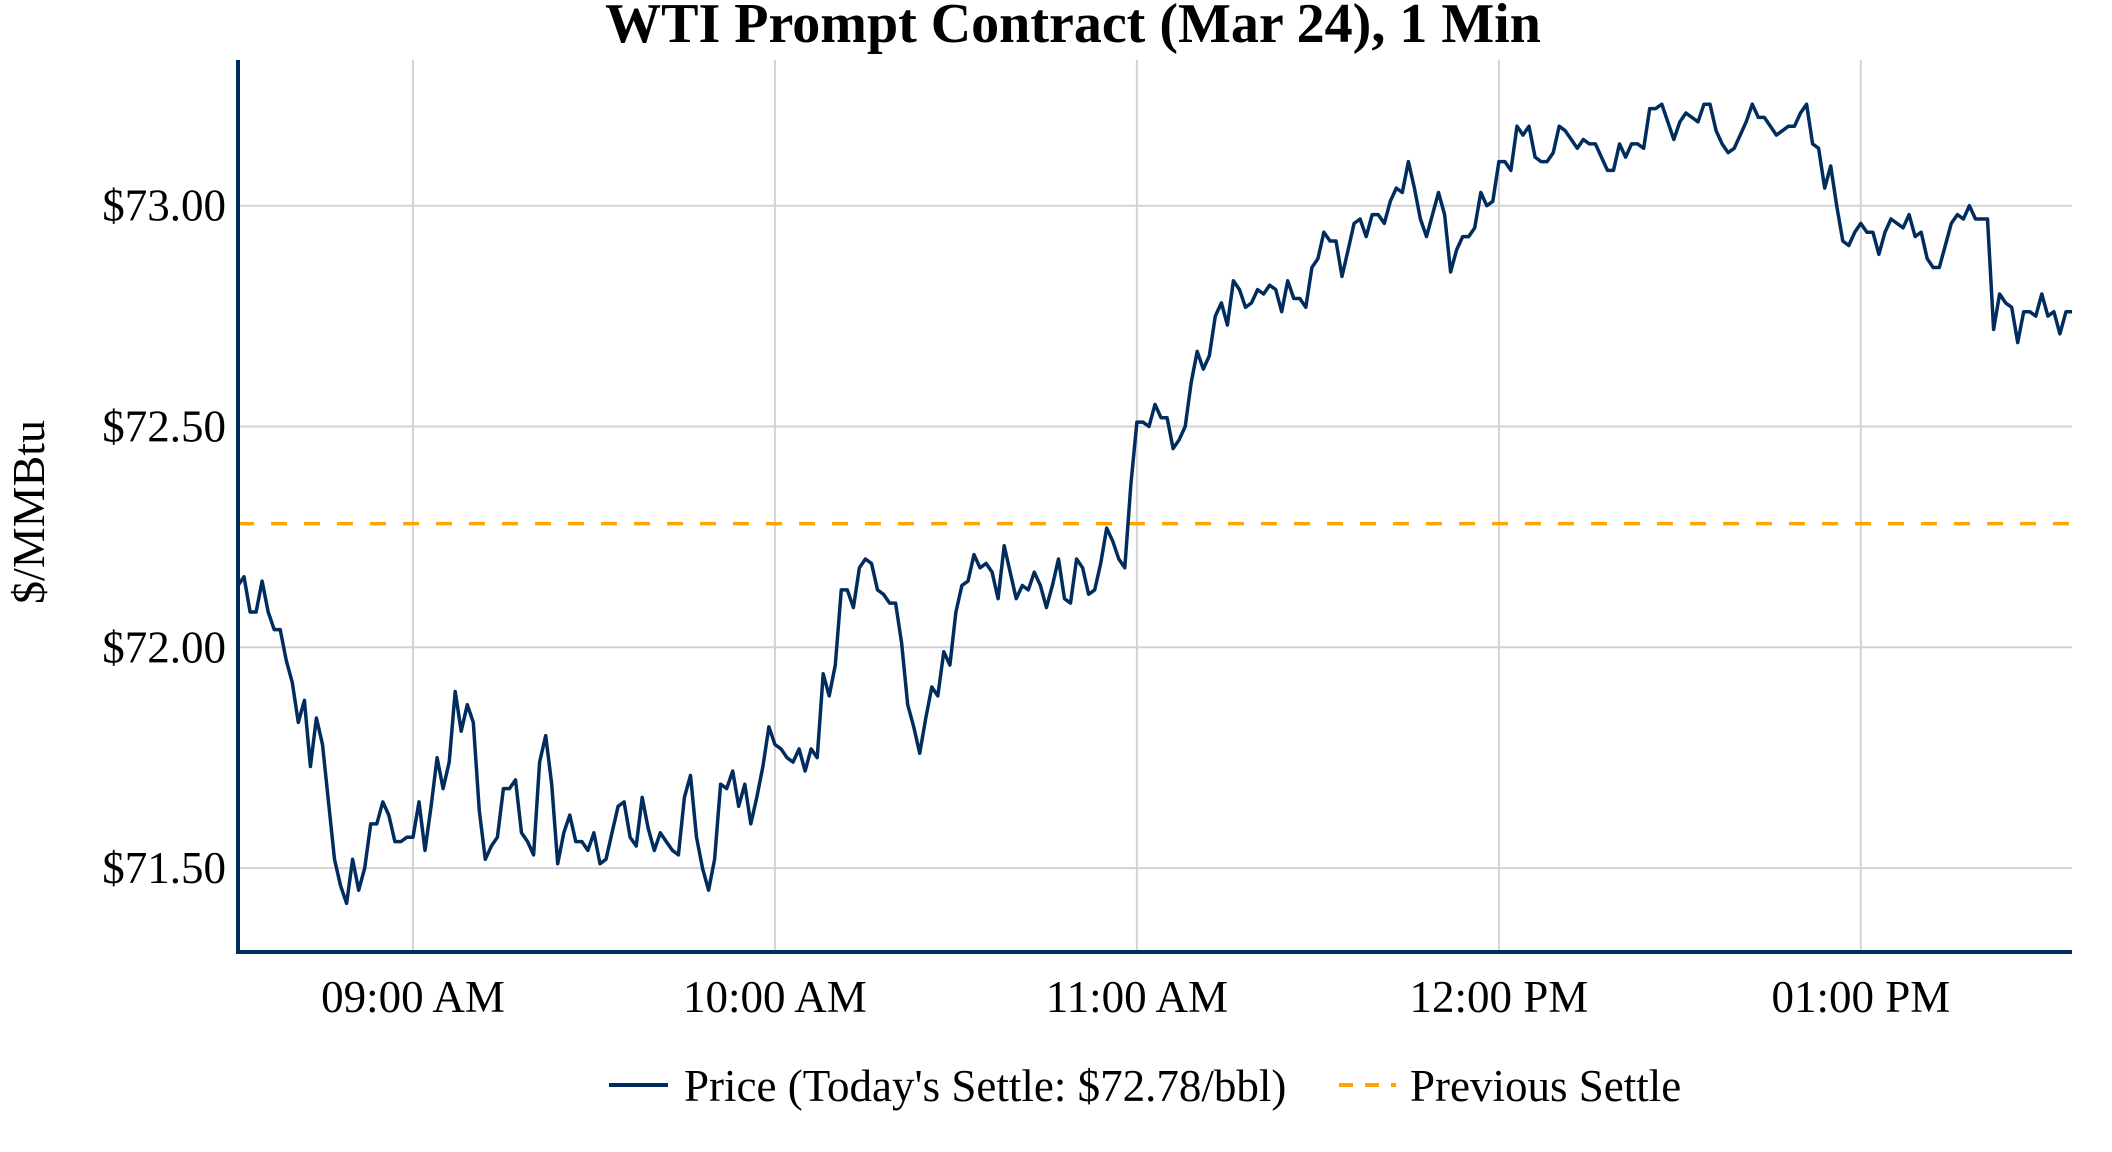 This screenshot has width=2112, height=1152. Describe the element at coordinates (164, 647) in the screenshot. I see `y-tick-label: $72.00` at that location.